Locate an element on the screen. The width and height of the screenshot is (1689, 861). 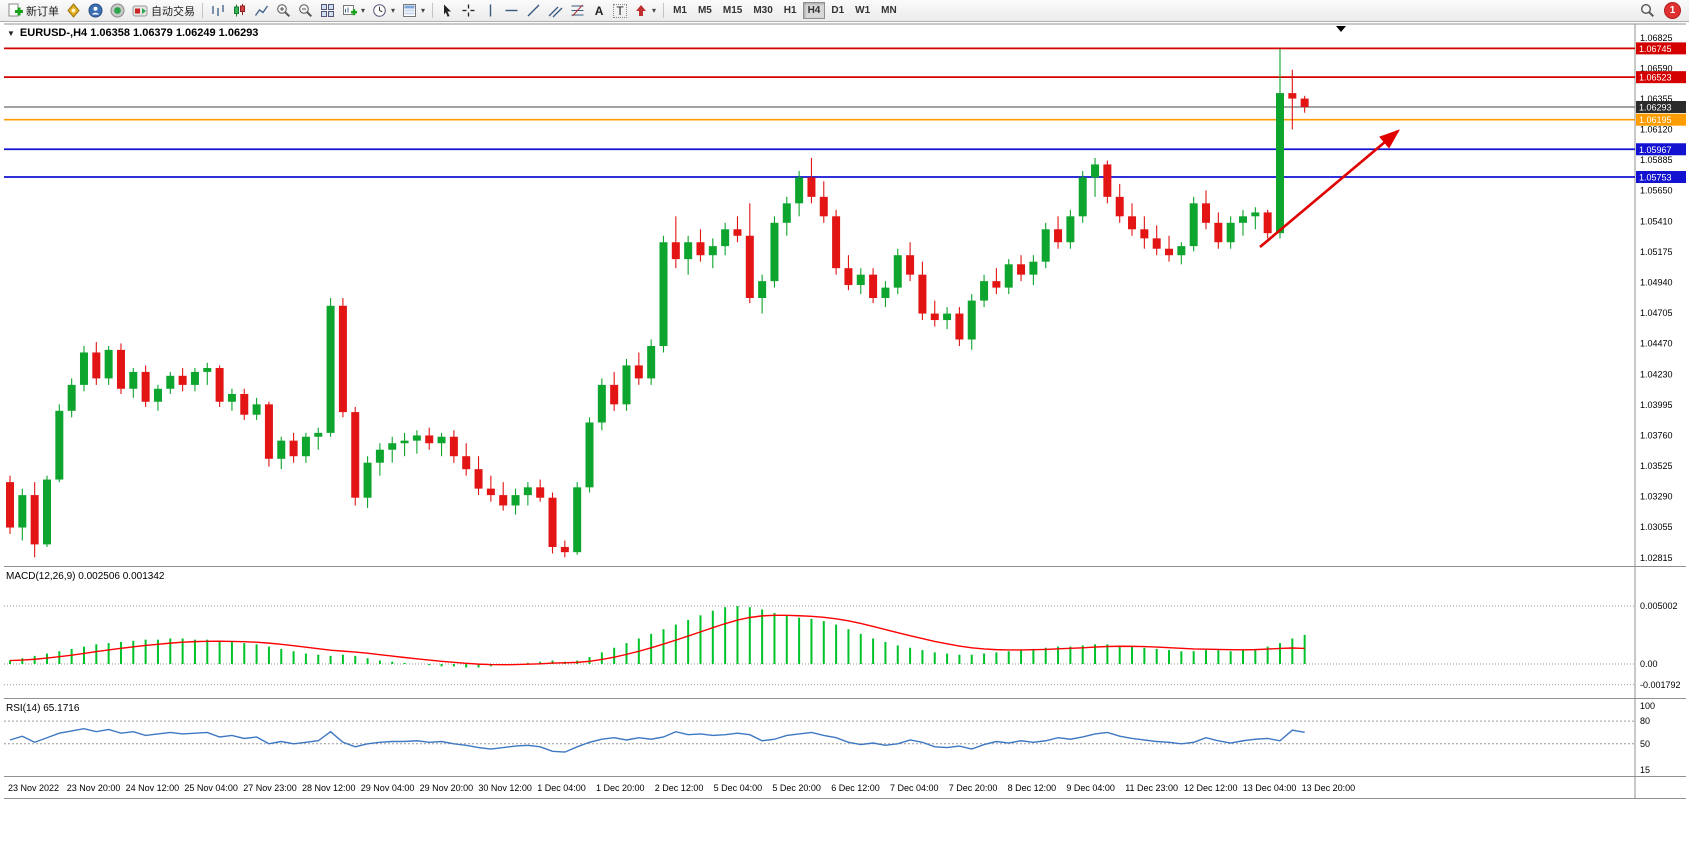
fibonacci-icon is located at coordinates (577, 10).